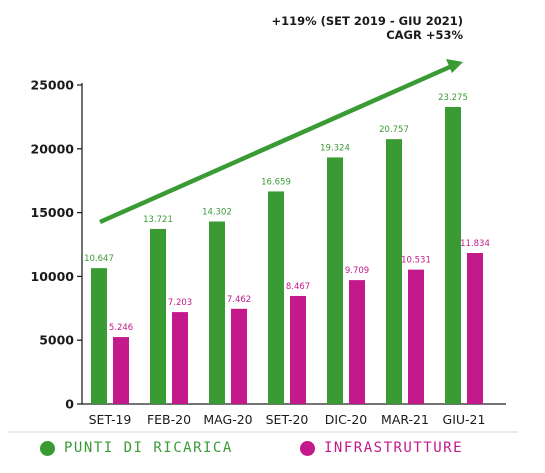 This screenshot has width=545, height=473. Describe the element at coordinates (53, 276) in the screenshot. I see `y-tick-label: 10000` at that location.